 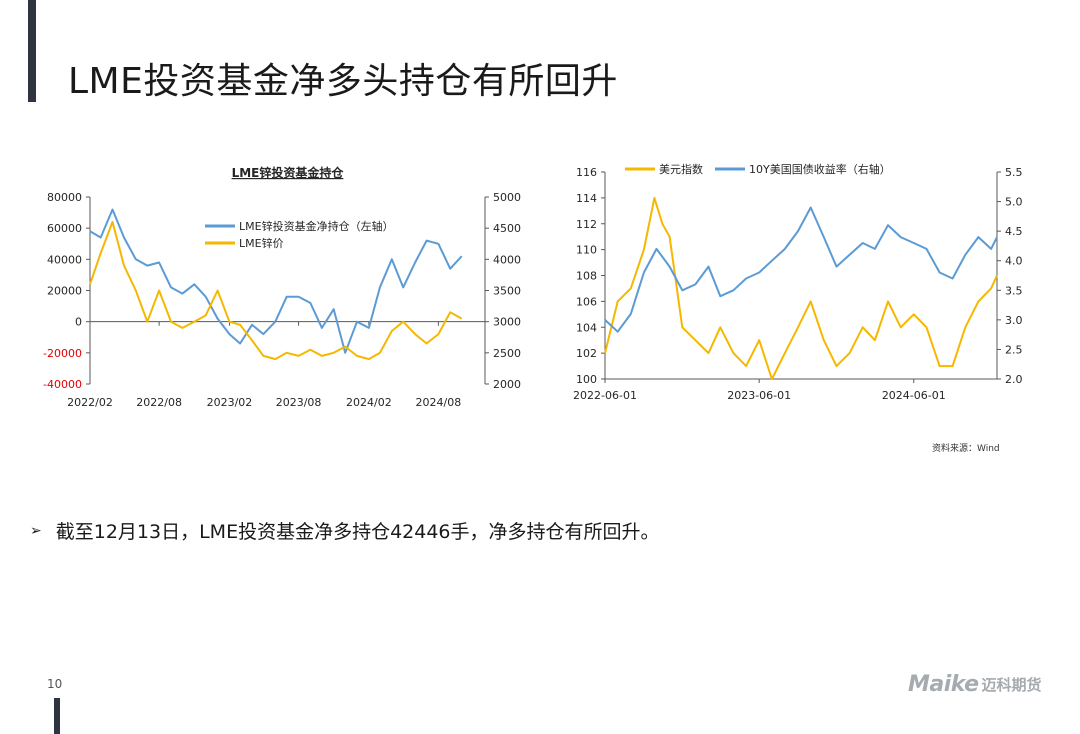 I want to click on x-tick-label: 2023-06-01, so click(x=759, y=395).